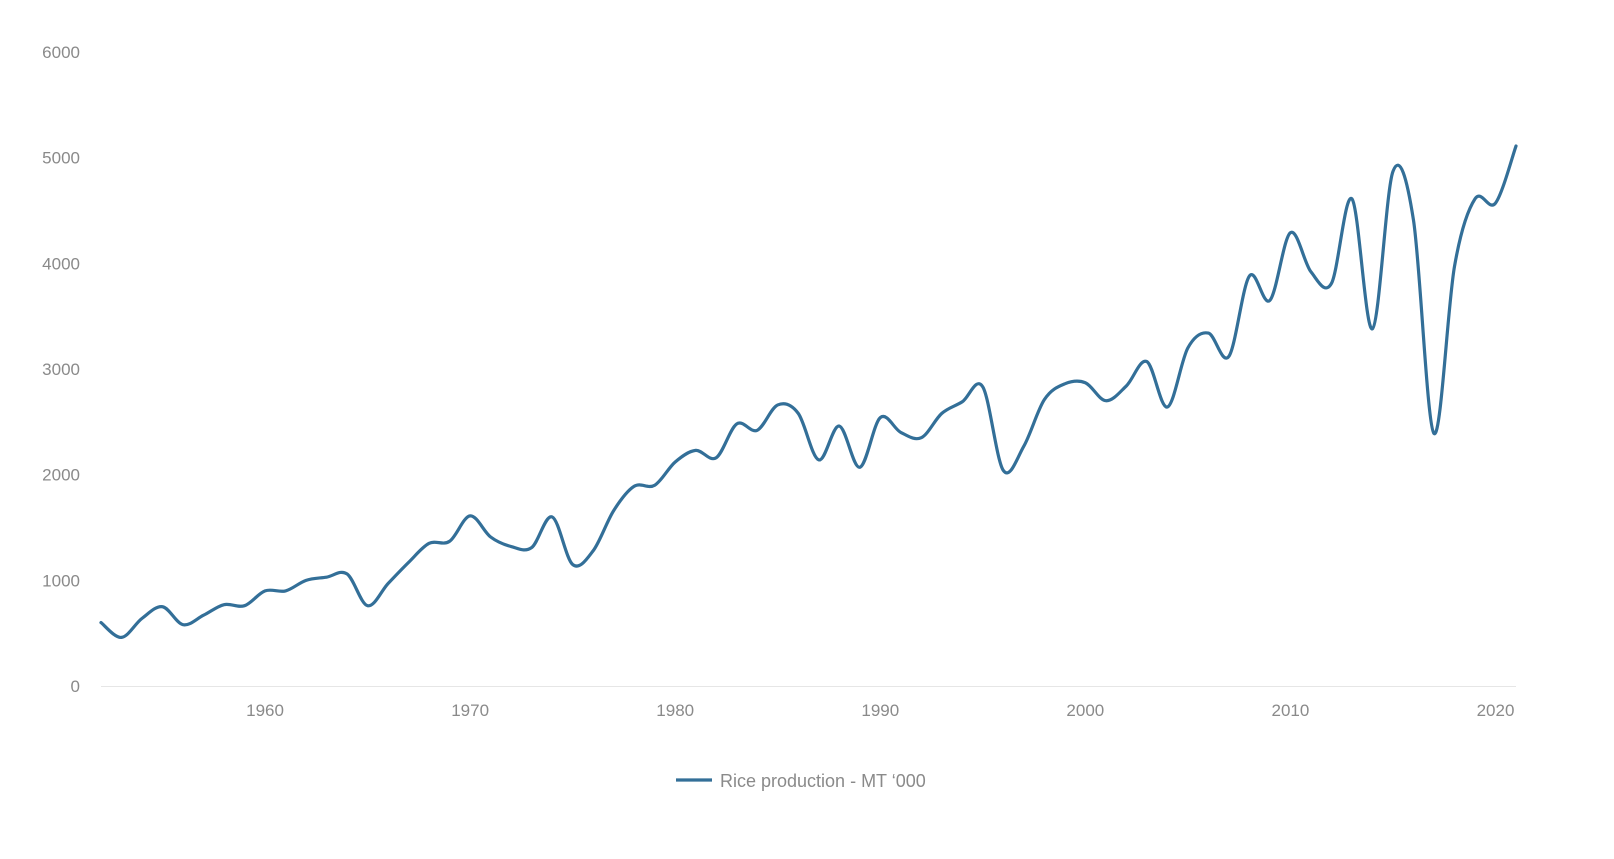 The image size is (1614, 859). I want to click on data-point-2008, so click(1249, 276).